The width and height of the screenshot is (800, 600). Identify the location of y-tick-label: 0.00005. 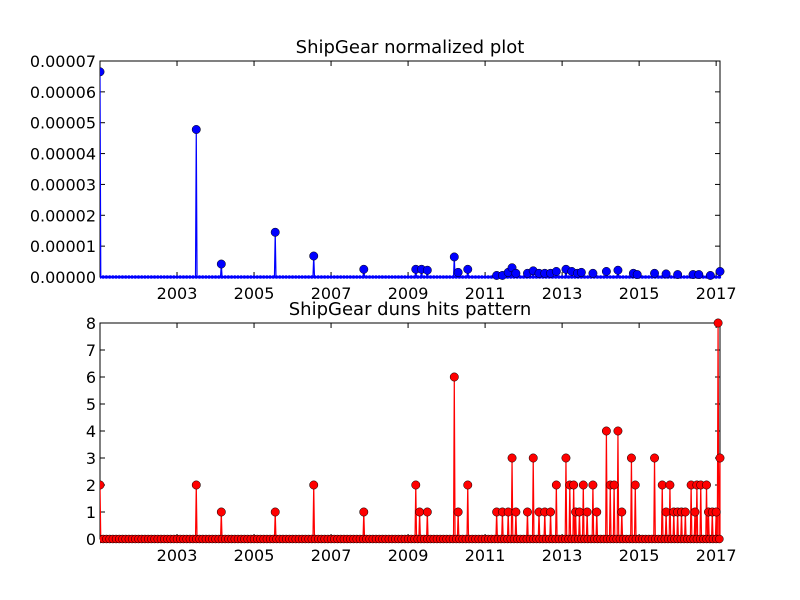
(63, 123).